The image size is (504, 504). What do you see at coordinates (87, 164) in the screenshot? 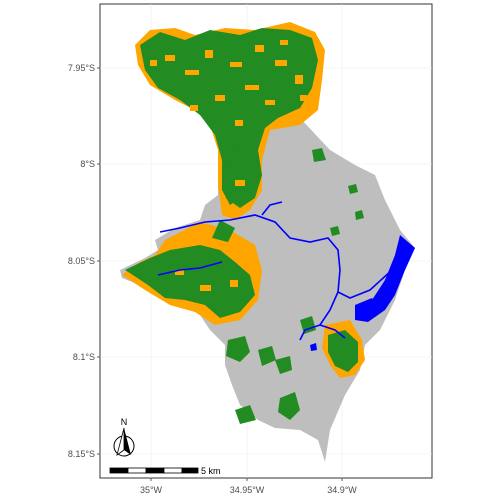
I see `y-tick-label: 8°S` at bounding box center [87, 164].